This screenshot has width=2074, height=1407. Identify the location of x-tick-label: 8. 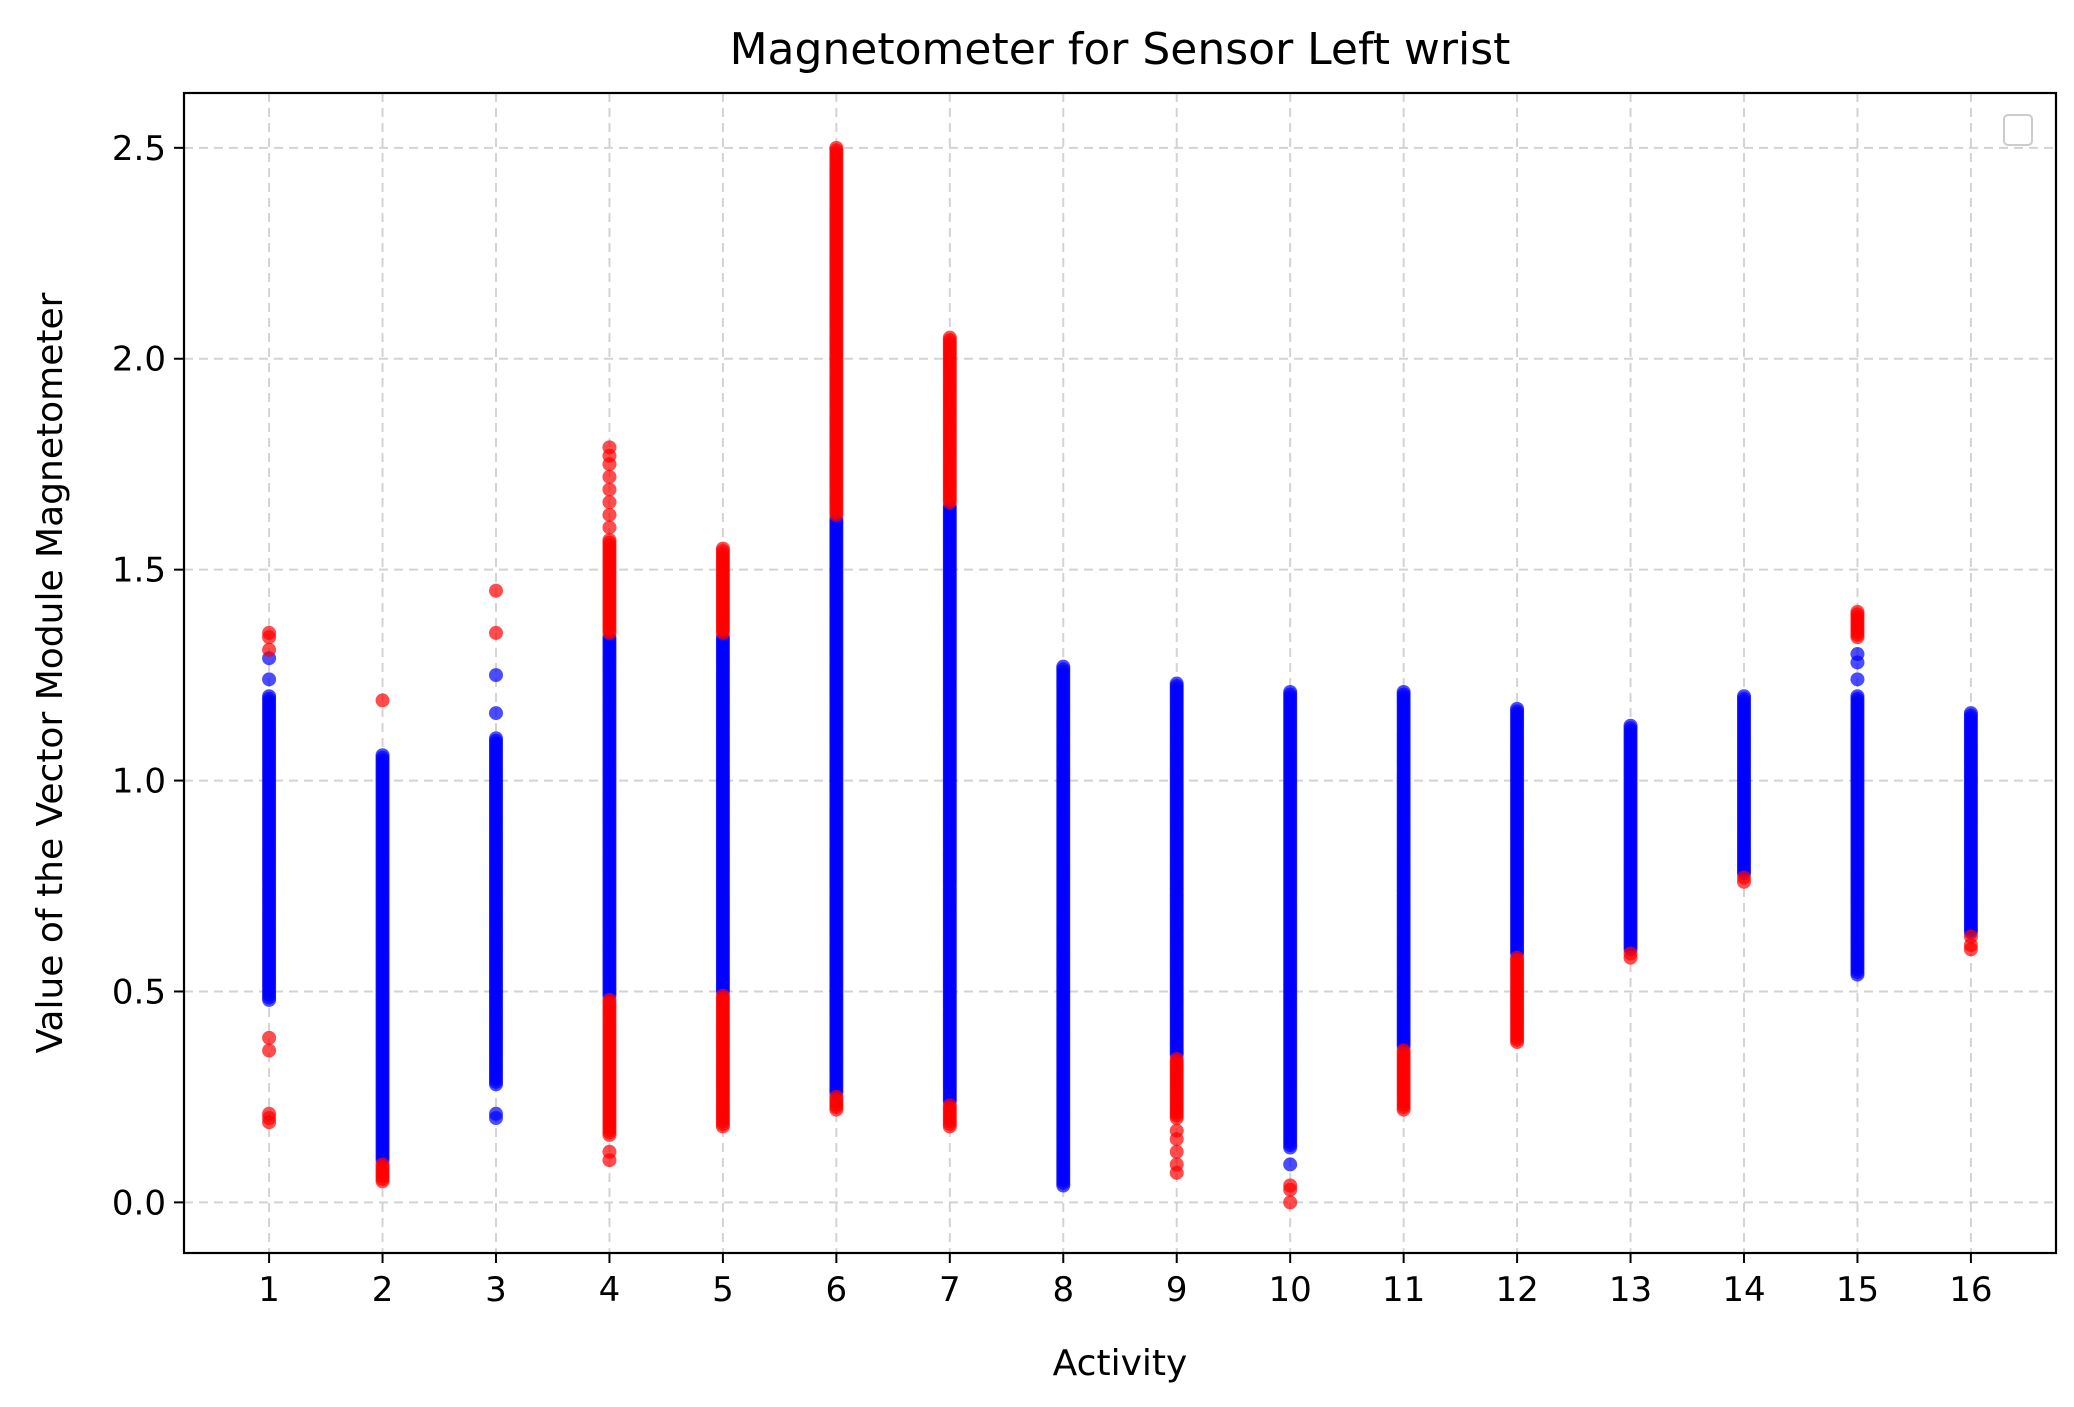
(1063, 1290).